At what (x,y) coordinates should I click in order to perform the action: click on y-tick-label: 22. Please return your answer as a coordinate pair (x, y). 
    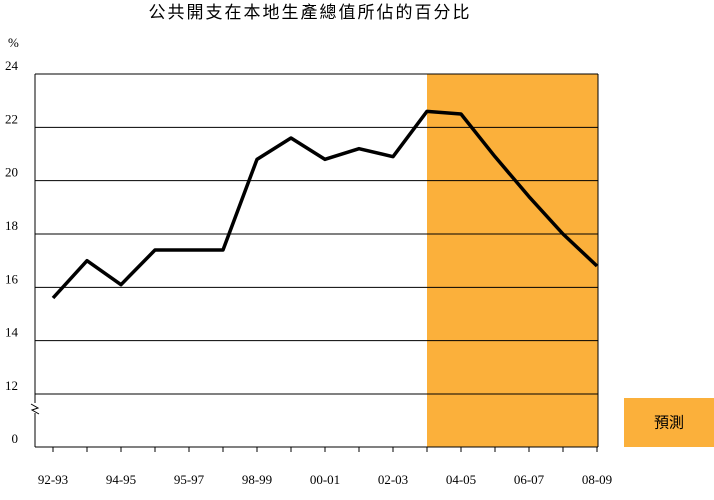
    Looking at the image, I should click on (11, 118).